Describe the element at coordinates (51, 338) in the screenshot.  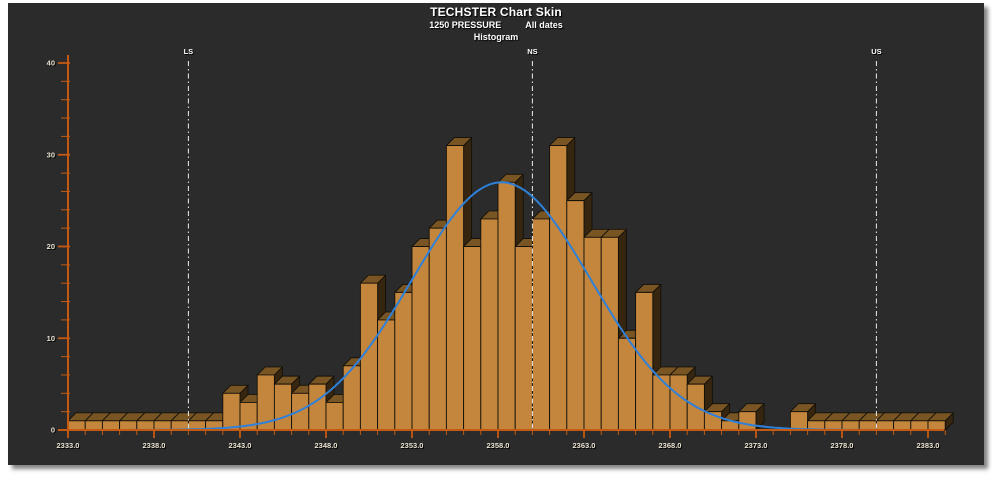
I see `y-tick-label: 10` at that location.